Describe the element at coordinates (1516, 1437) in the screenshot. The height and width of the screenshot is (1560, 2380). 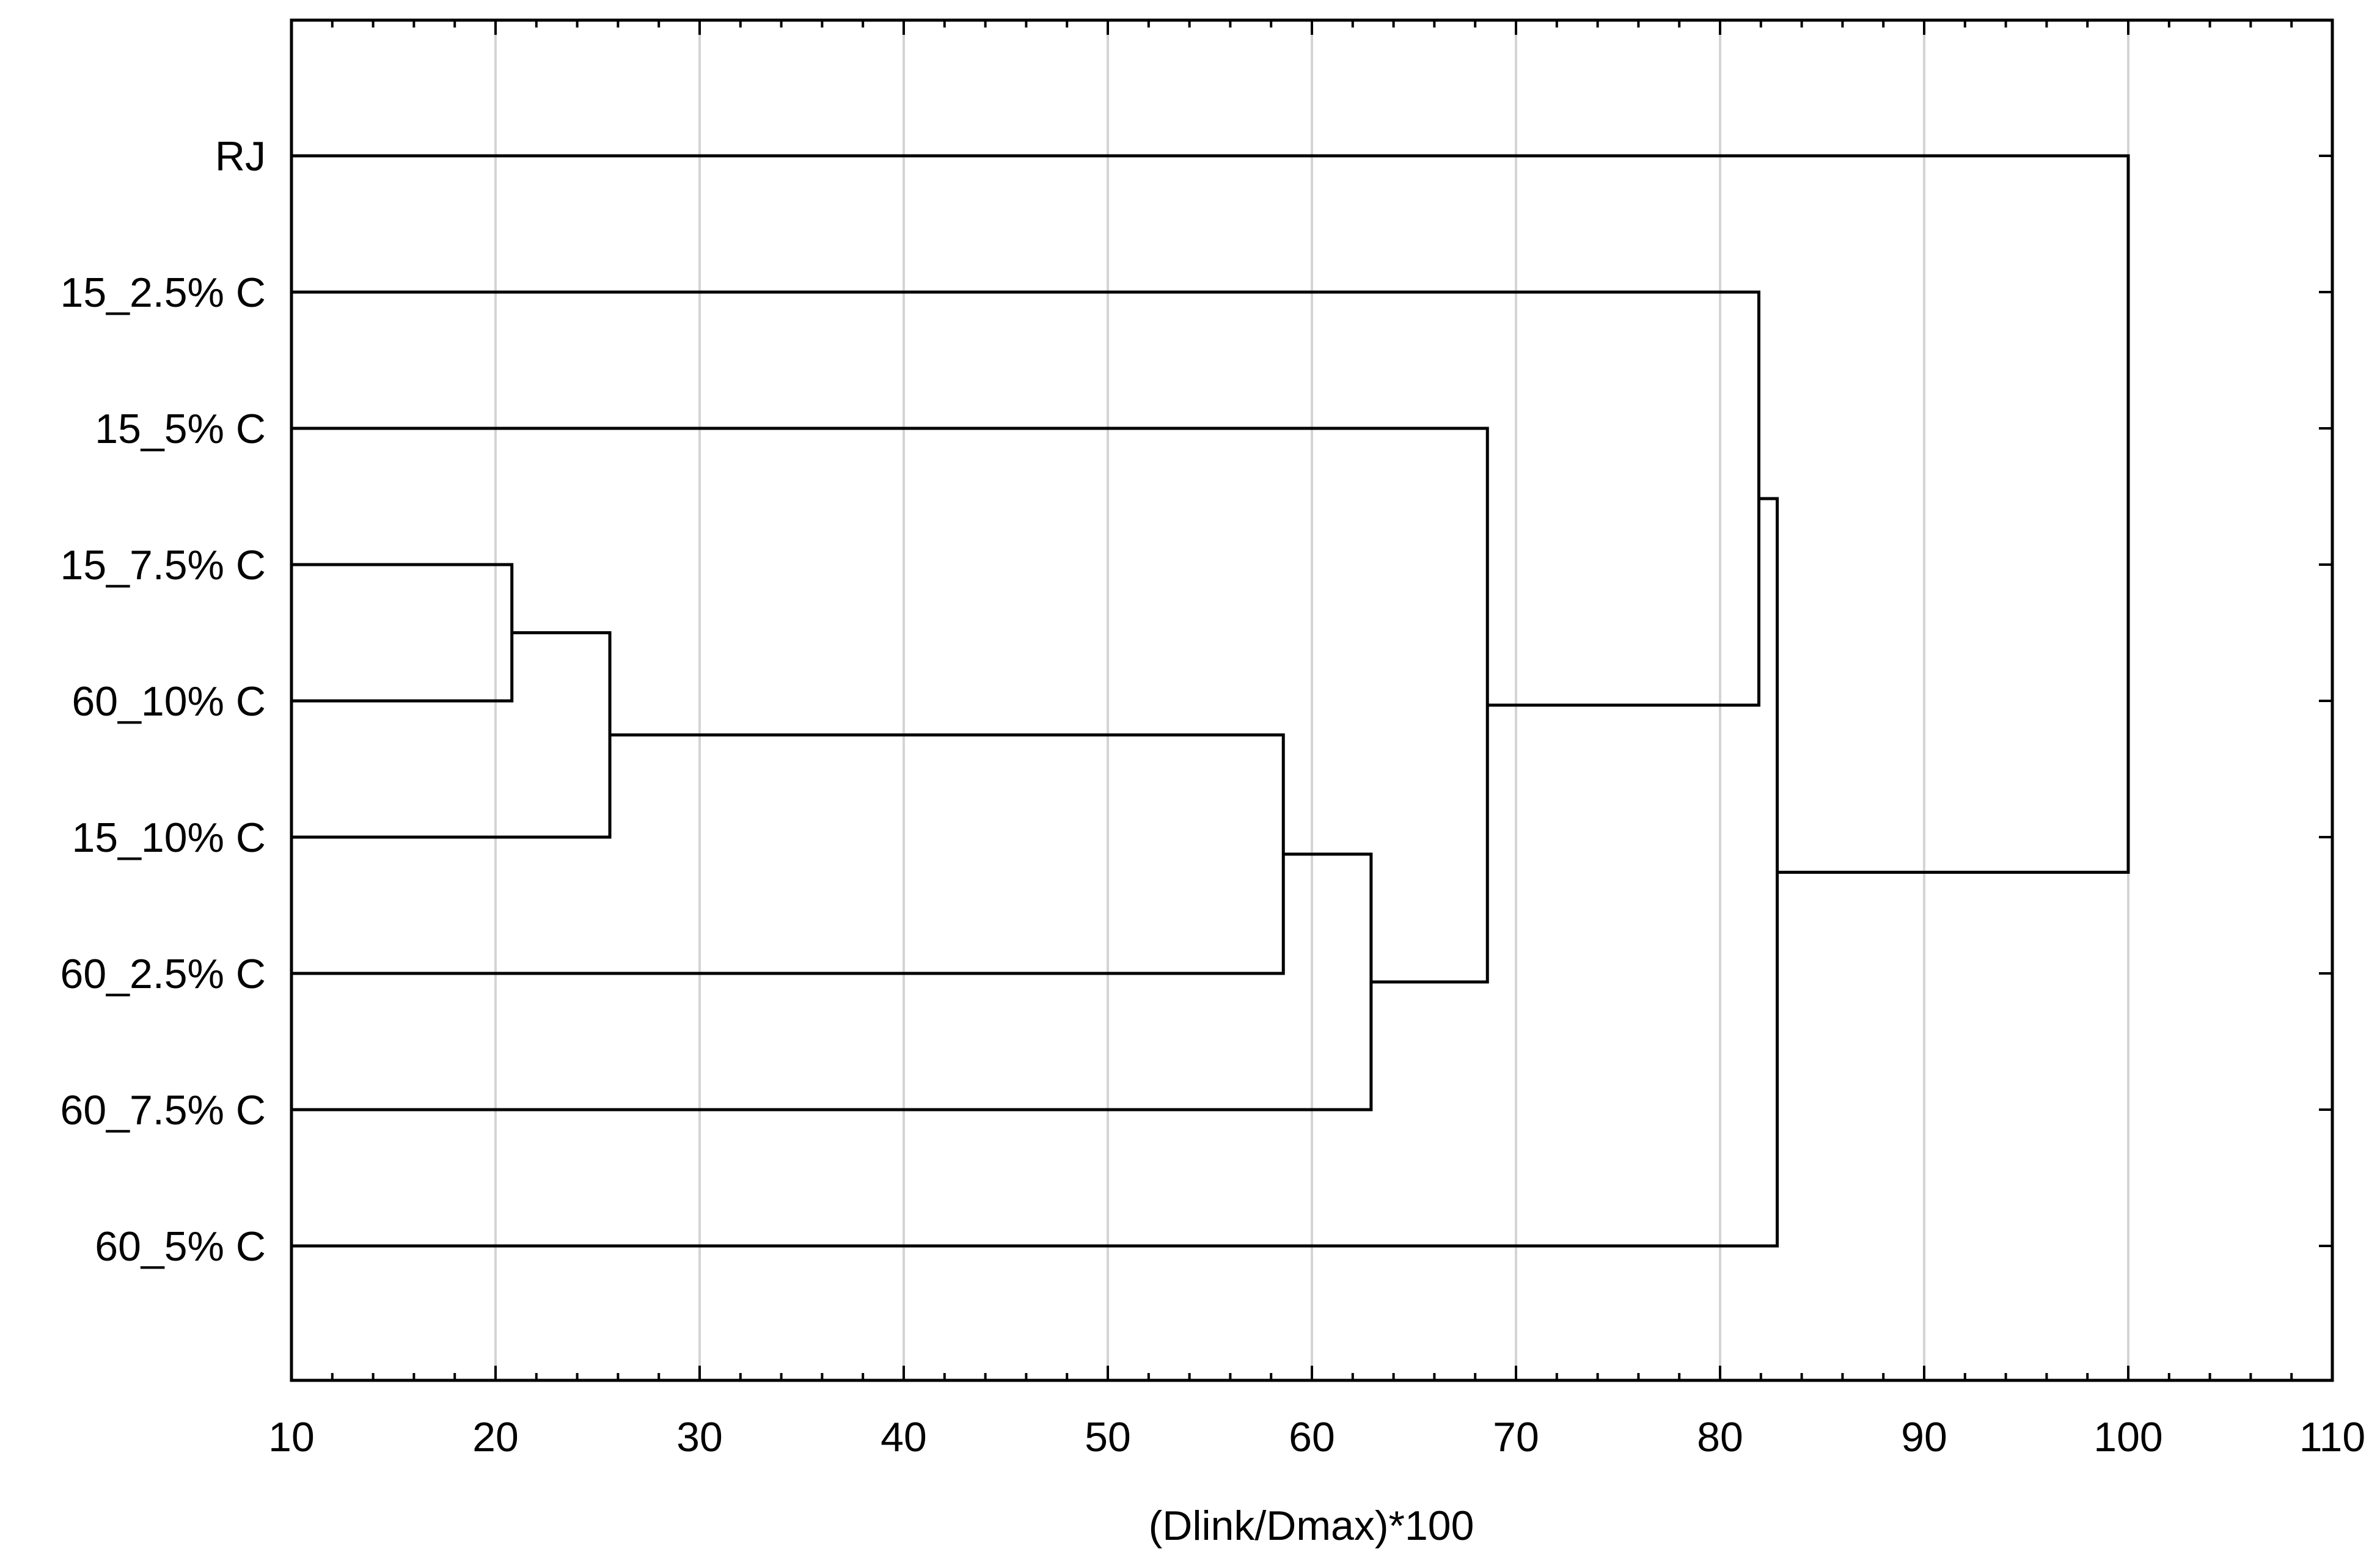
I see `x-tick-label-70: 70` at that location.